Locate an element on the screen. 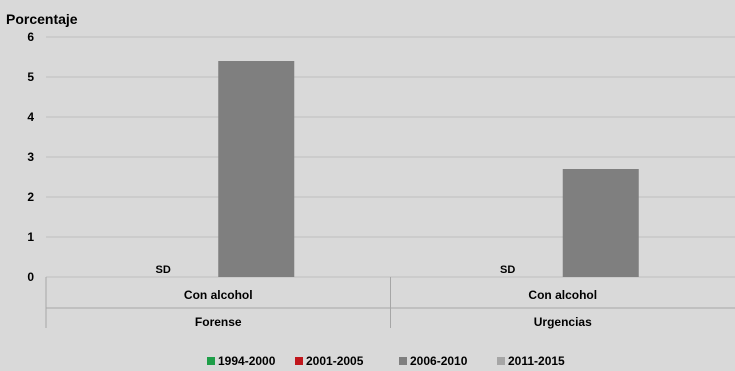 This screenshot has height=371, width=735. y-tick-label: 6 is located at coordinates (30, 37).